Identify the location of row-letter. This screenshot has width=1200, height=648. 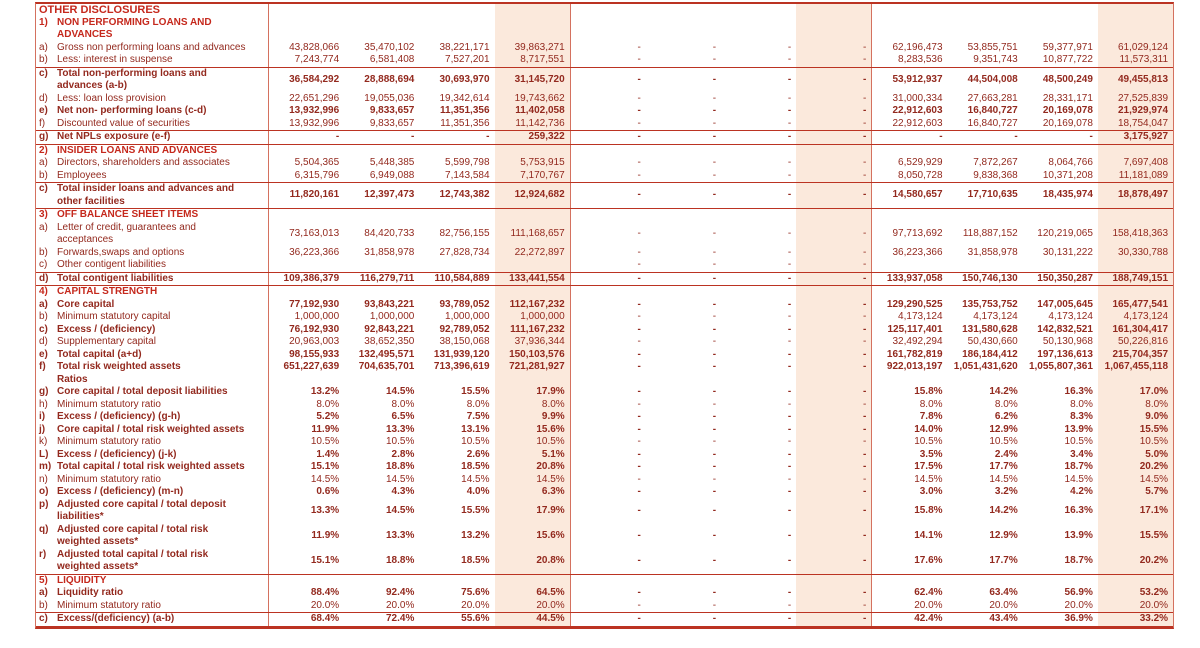
(48, 380).